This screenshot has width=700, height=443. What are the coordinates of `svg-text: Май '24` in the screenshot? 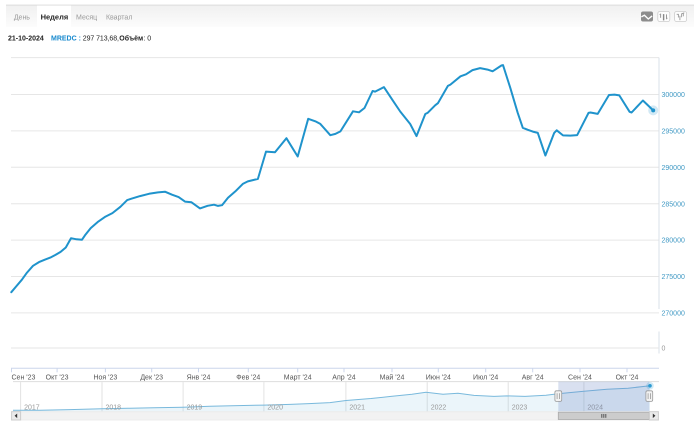 It's located at (392, 378).